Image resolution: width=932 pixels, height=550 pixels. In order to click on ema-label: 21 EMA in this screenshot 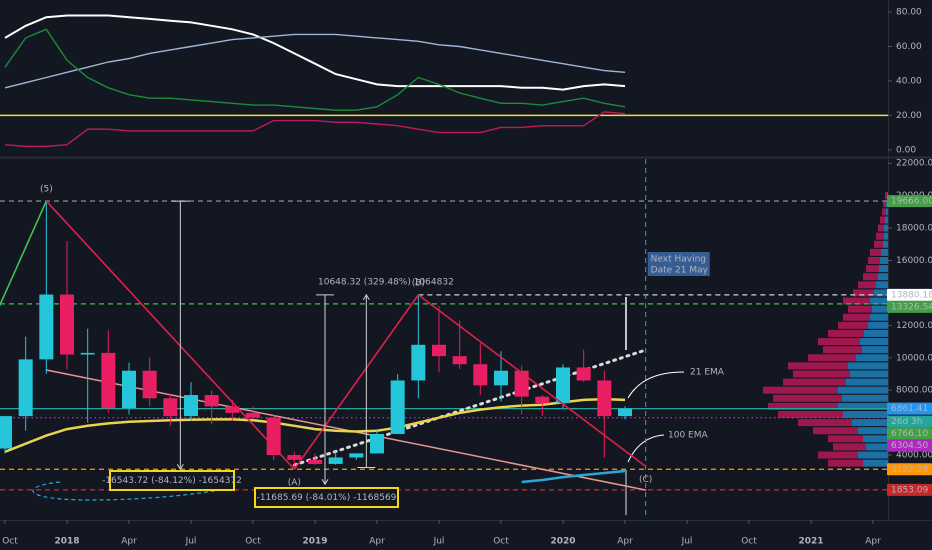, I will do `click(707, 373)`.